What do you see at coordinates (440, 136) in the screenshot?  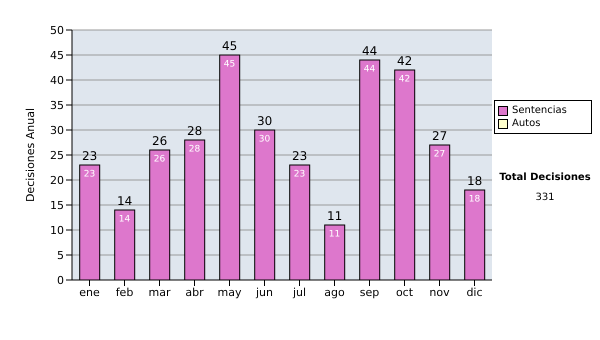 I see `annotation: 27` at bounding box center [440, 136].